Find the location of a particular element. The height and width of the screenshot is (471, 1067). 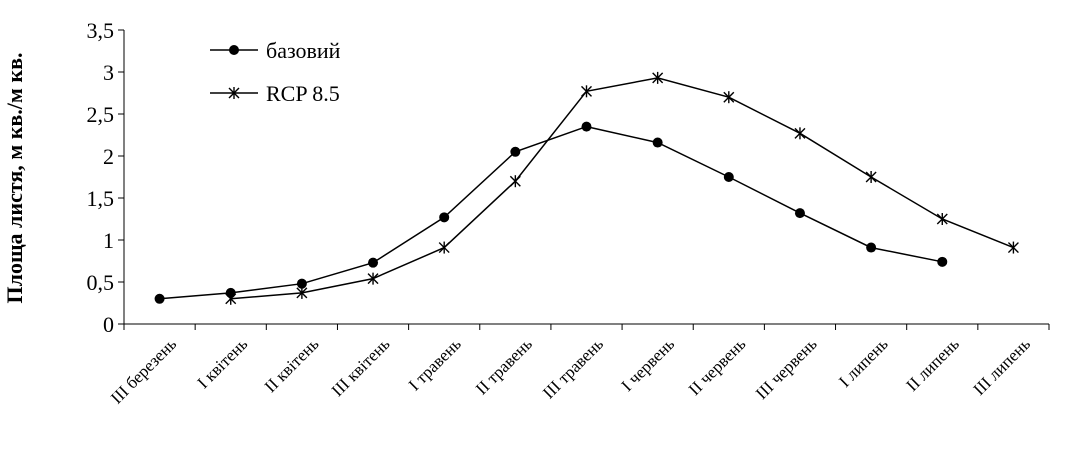

x-tick-label: II липень is located at coordinates (932, 364).